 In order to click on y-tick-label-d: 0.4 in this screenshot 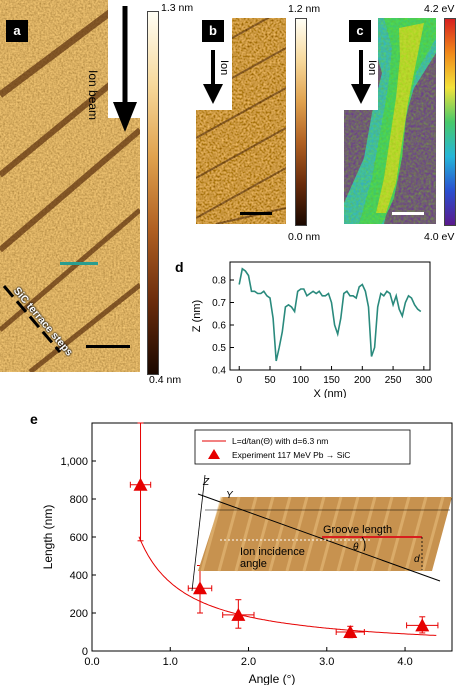, I will do `click(219, 371)`.